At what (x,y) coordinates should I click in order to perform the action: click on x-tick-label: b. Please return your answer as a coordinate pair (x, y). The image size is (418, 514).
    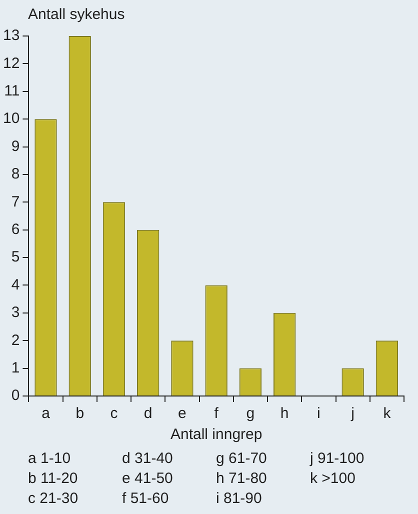
    Looking at the image, I should click on (80, 413).